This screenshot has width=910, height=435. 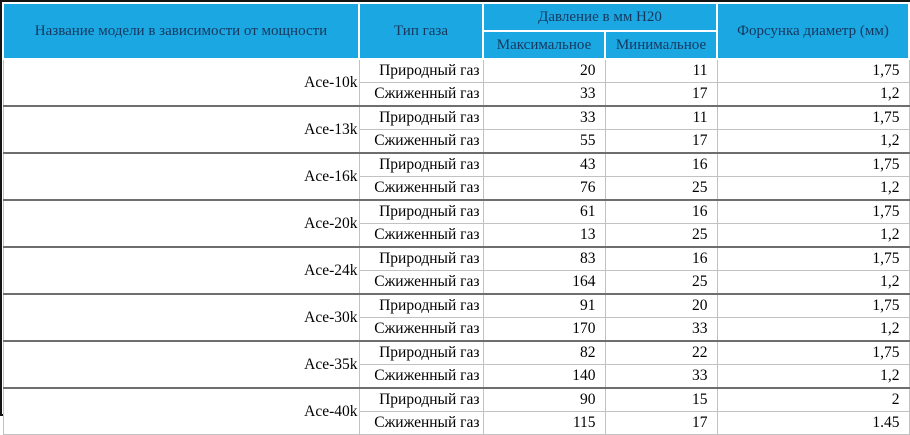 What do you see at coordinates (813, 423) in the screenshot?
I see `nozzle-diameter-cell: 1.45` at bounding box center [813, 423].